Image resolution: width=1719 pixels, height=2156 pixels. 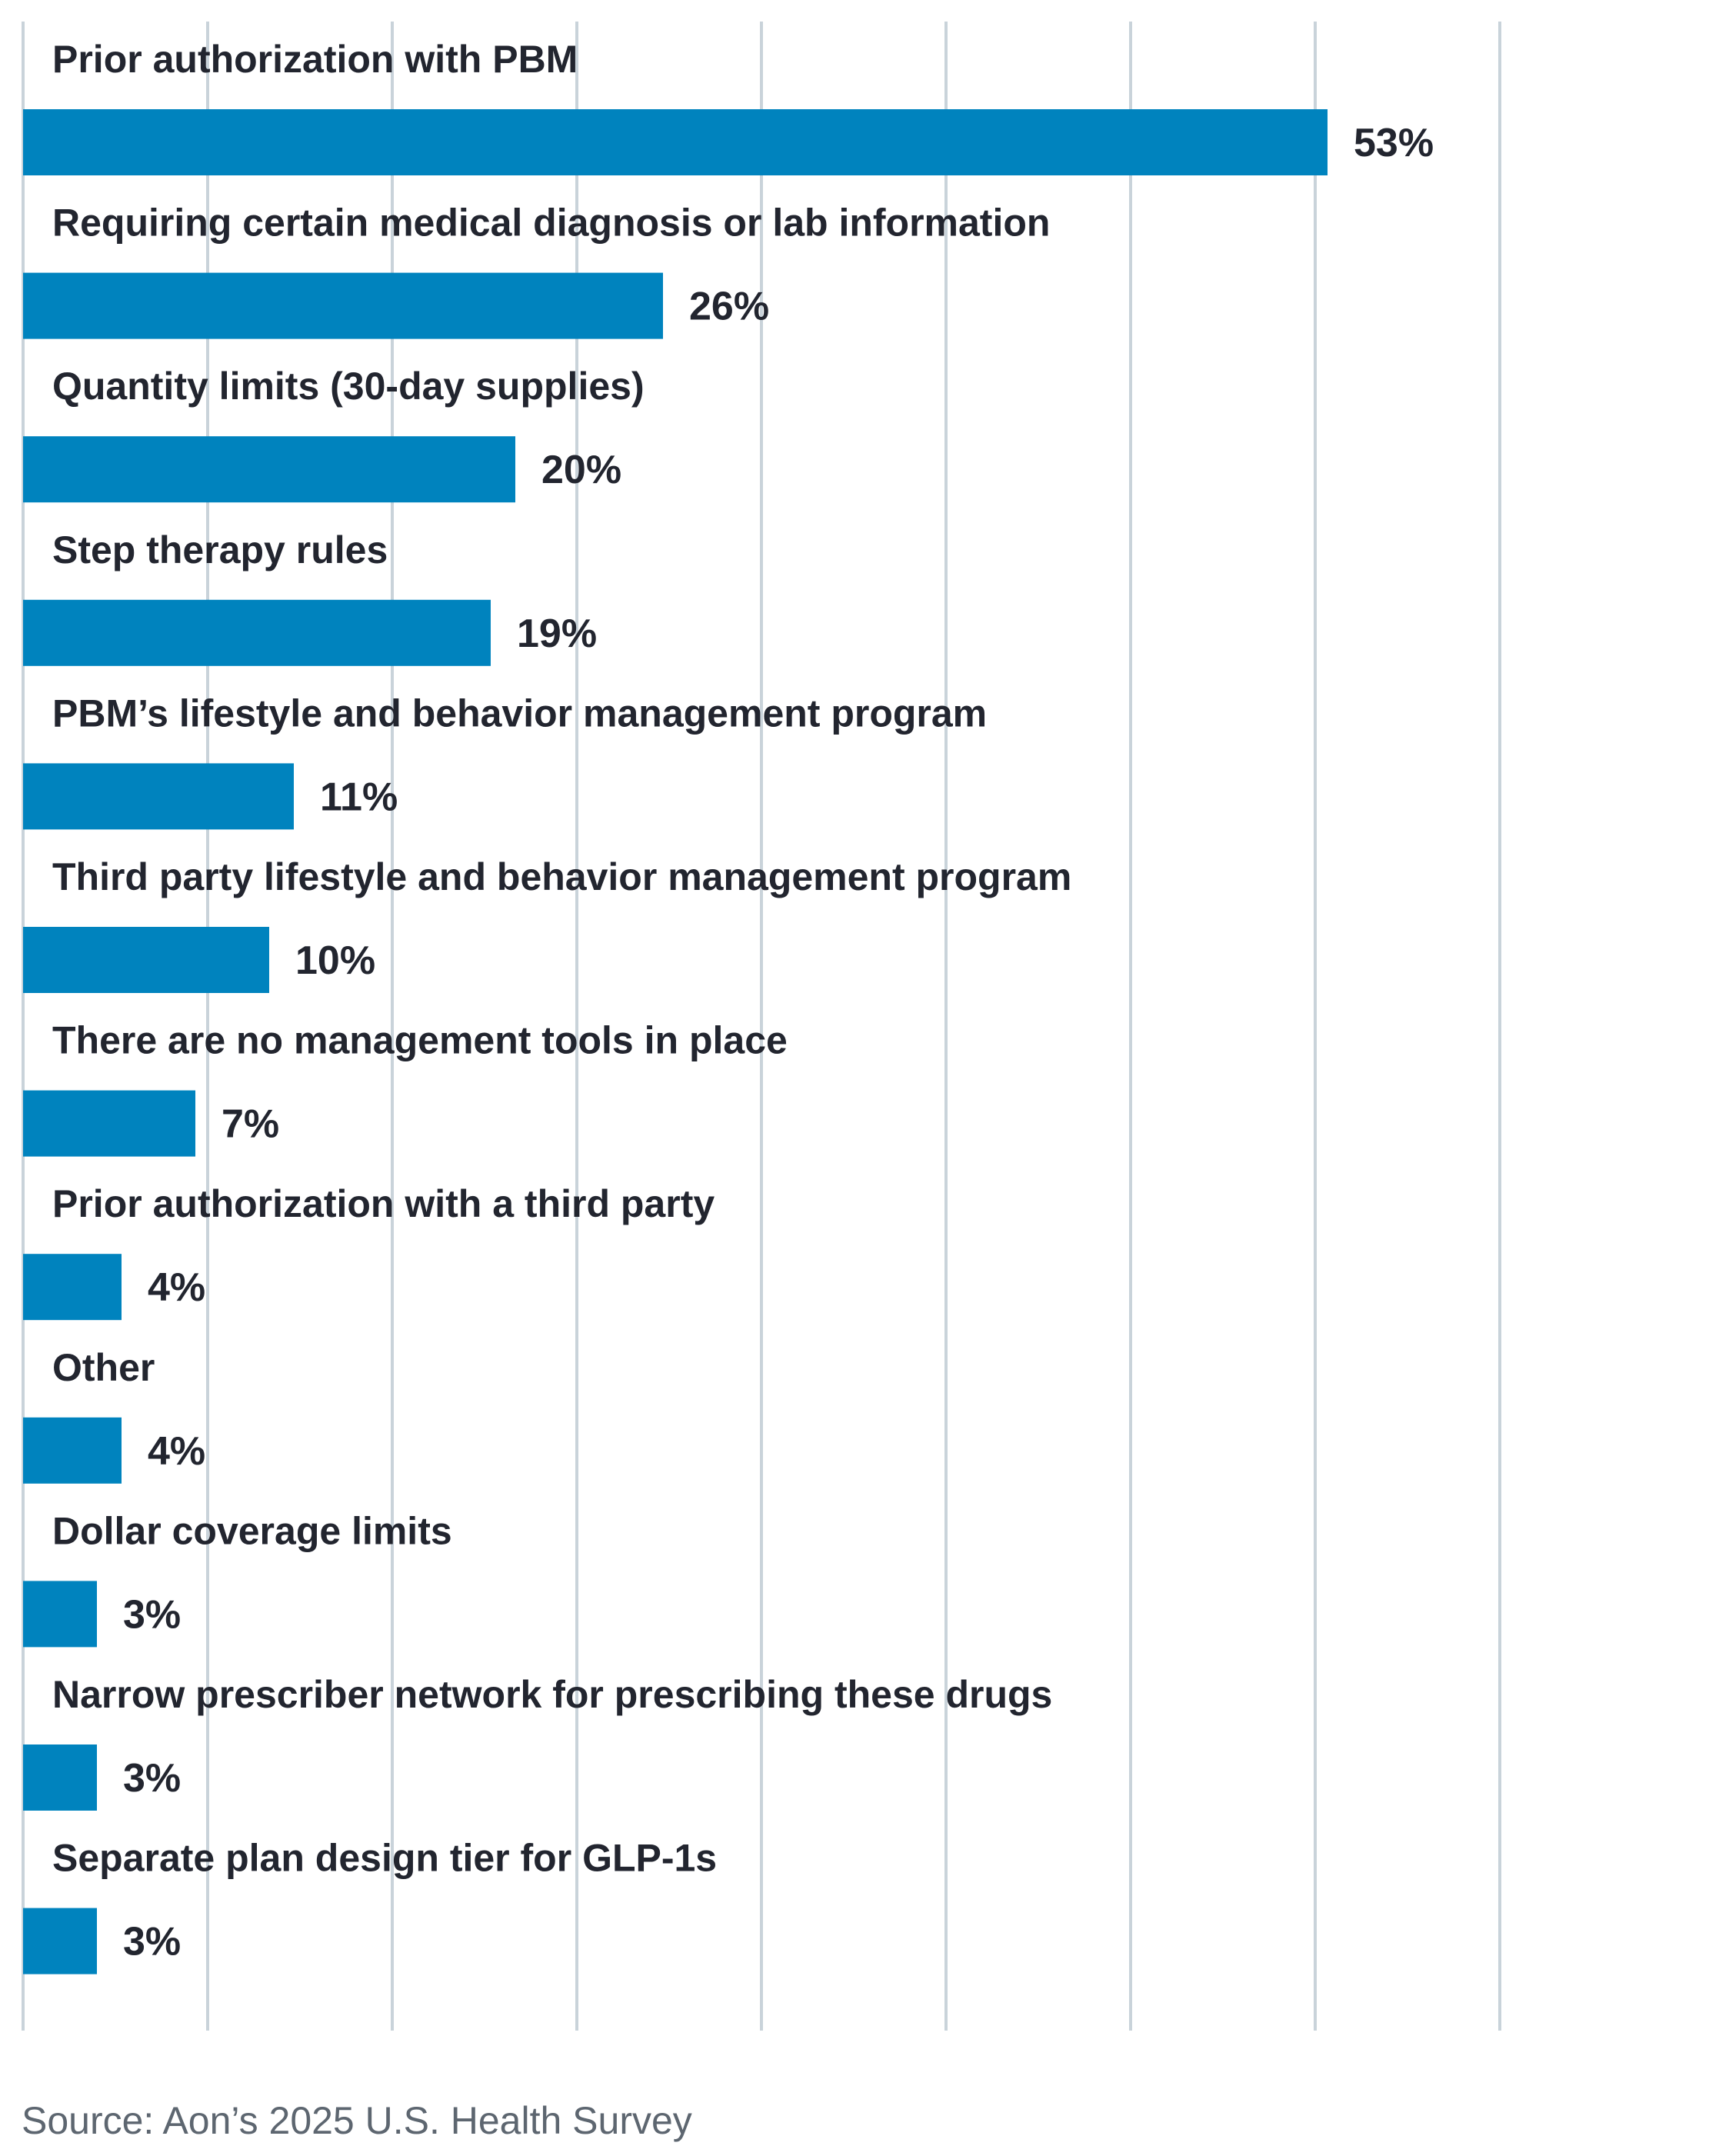 What do you see at coordinates (581, 470) in the screenshot?
I see `value-label: 20%` at bounding box center [581, 470].